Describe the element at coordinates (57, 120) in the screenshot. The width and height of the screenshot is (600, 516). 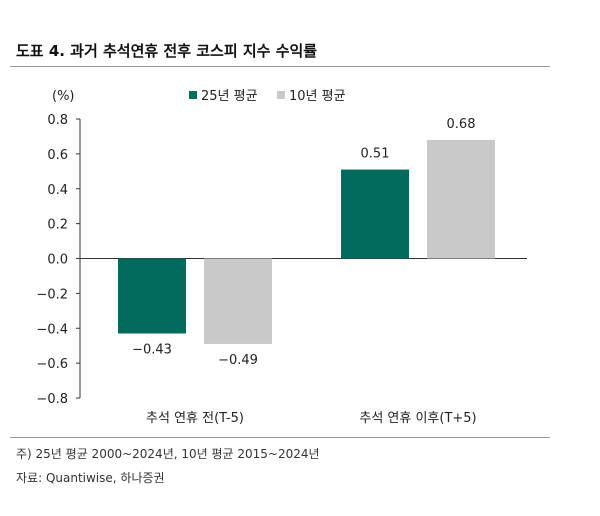
I see `y-tick-label: 0.8` at that location.